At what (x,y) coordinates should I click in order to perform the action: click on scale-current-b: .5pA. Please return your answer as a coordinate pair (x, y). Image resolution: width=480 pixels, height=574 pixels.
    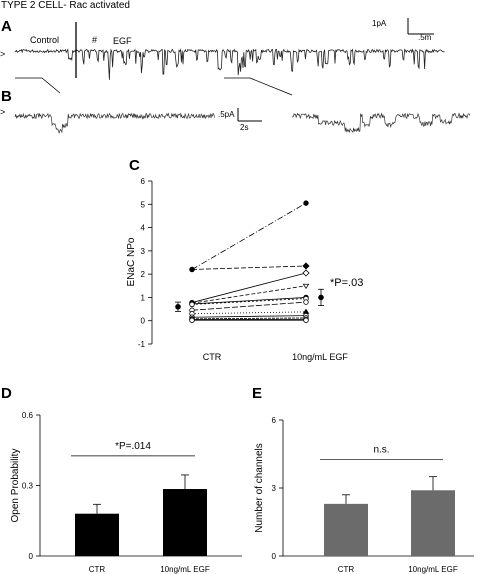
    Looking at the image, I should click on (226, 114).